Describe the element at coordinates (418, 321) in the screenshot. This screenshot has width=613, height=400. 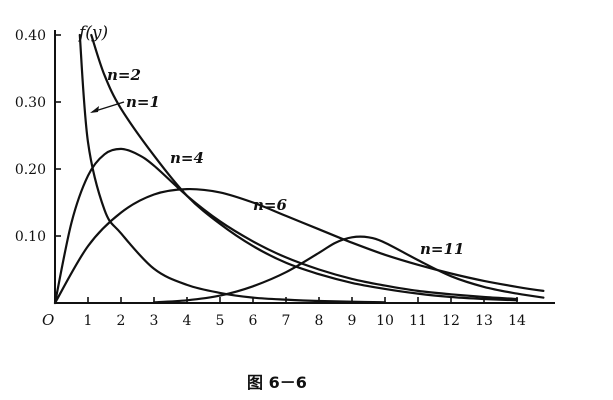
I see `x-tick-label: 11` at that location.